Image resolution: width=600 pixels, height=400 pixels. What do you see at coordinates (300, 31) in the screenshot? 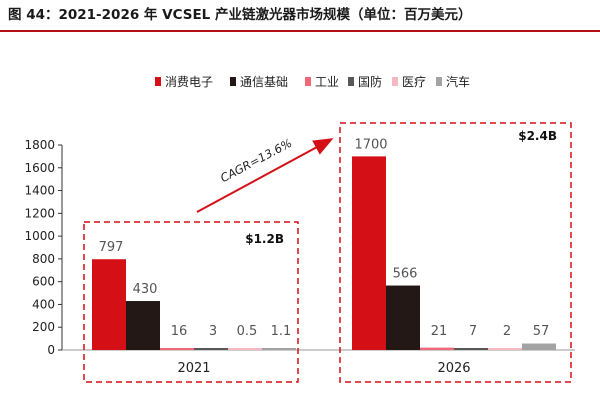
I see `title-rule` at bounding box center [300, 31].